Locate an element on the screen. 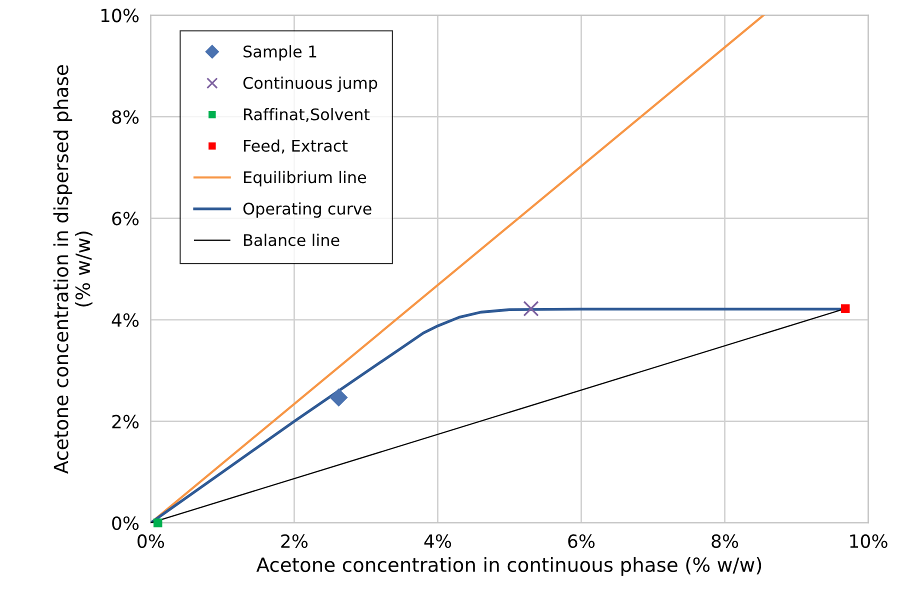 This screenshot has width=897, height=608. legend-label: Balance line is located at coordinates (292, 240).